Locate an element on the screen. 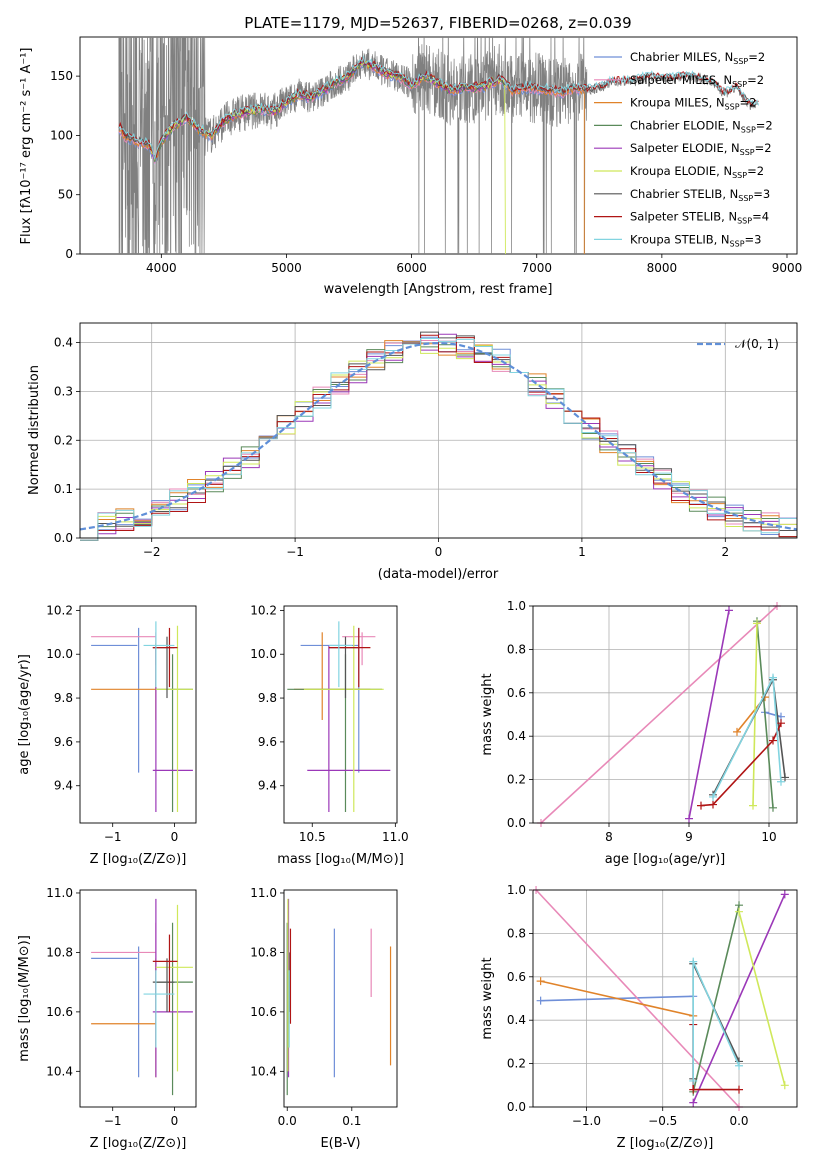 The image size is (819, 1170). model-salpeter-stelib is located at coordinates (438, 108).